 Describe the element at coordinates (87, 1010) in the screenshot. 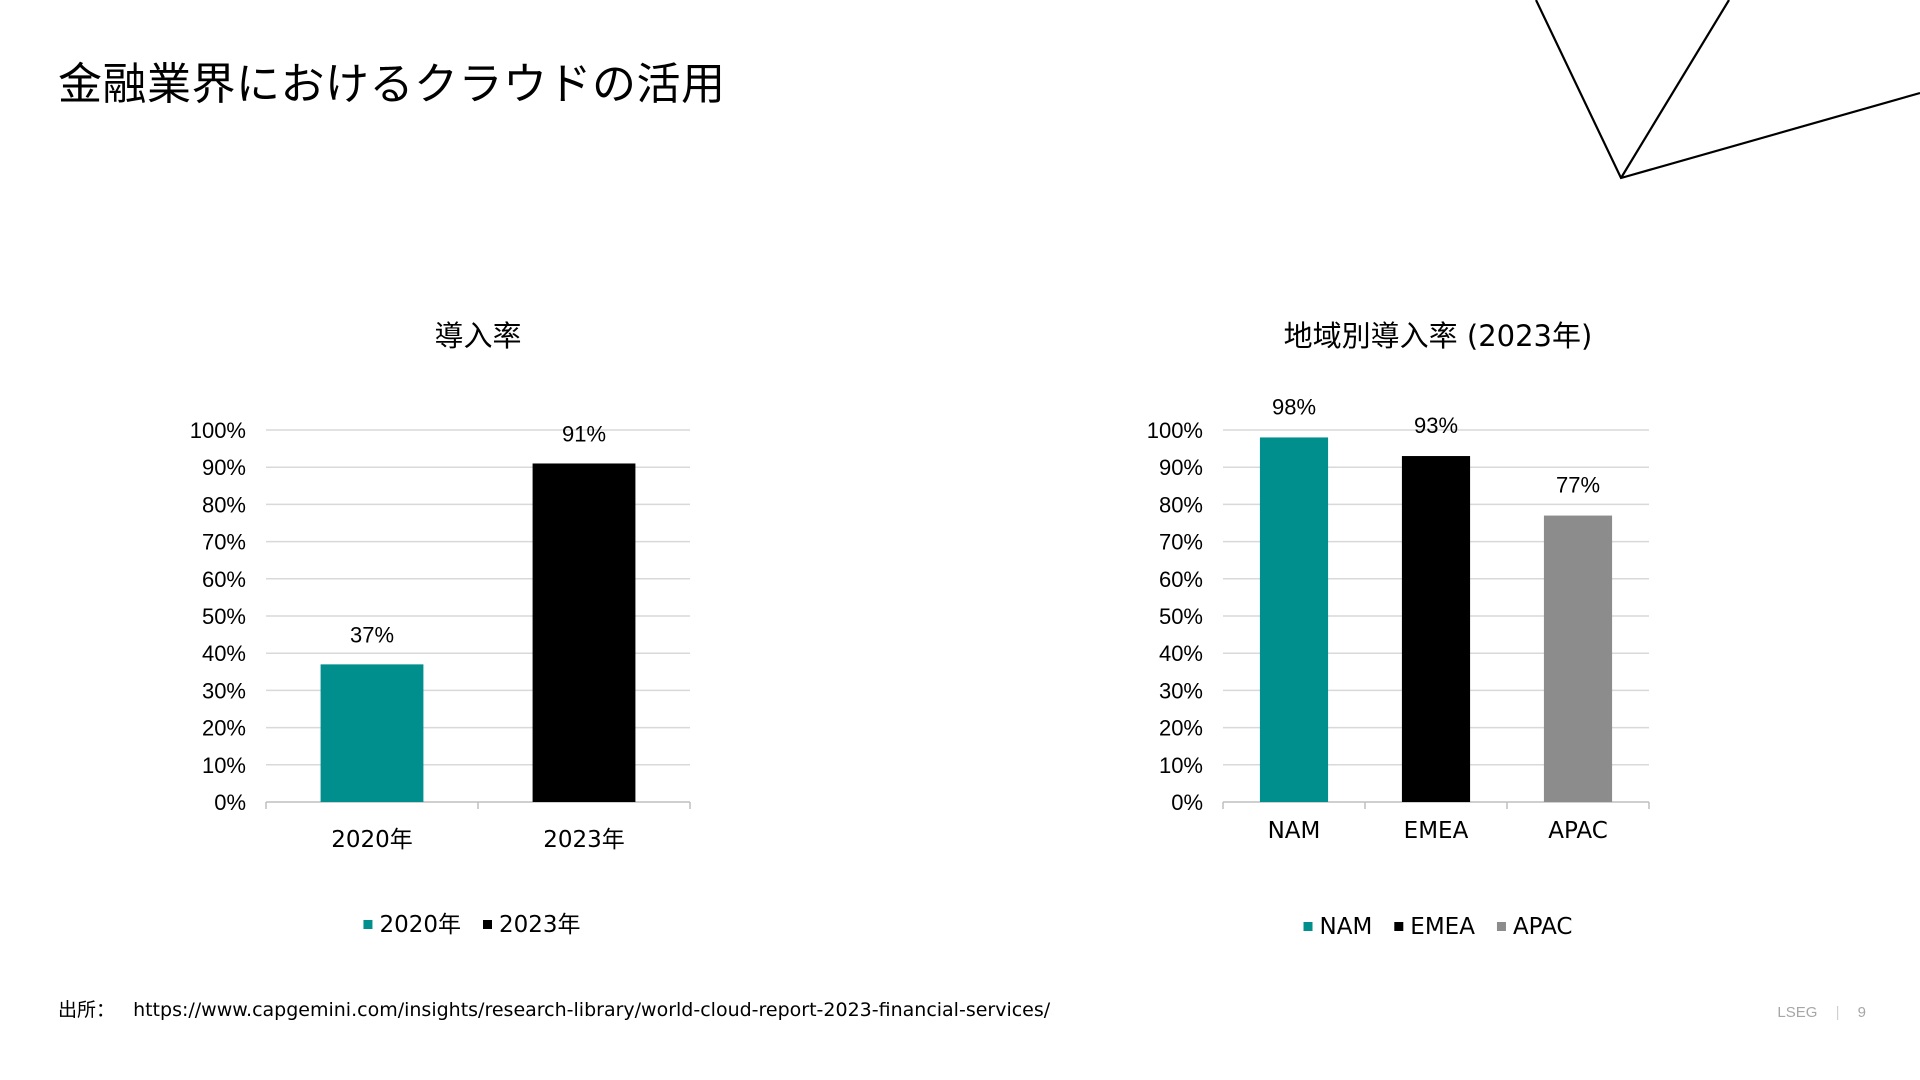

I see `source-label: 出所：` at that location.